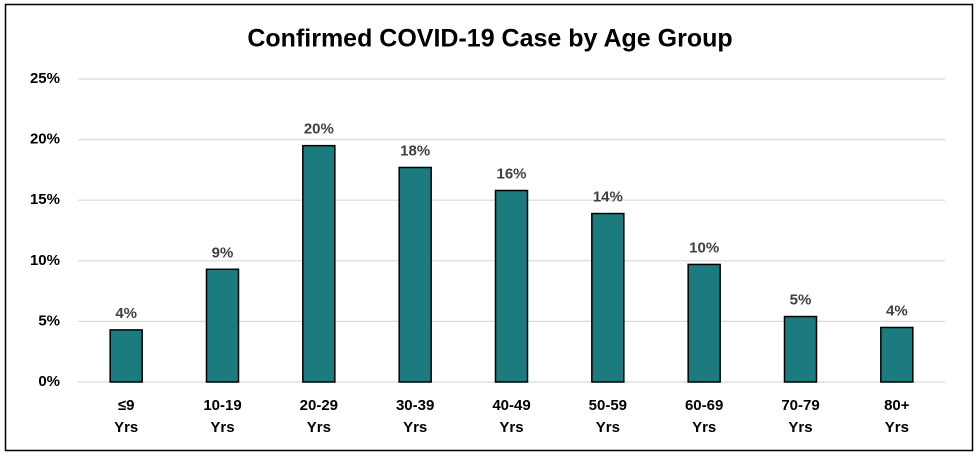 The height and width of the screenshot is (456, 979). What do you see at coordinates (800, 416) in the screenshot?
I see `x-tick-label: 70-79 Yrs` at bounding box center [800, 416].